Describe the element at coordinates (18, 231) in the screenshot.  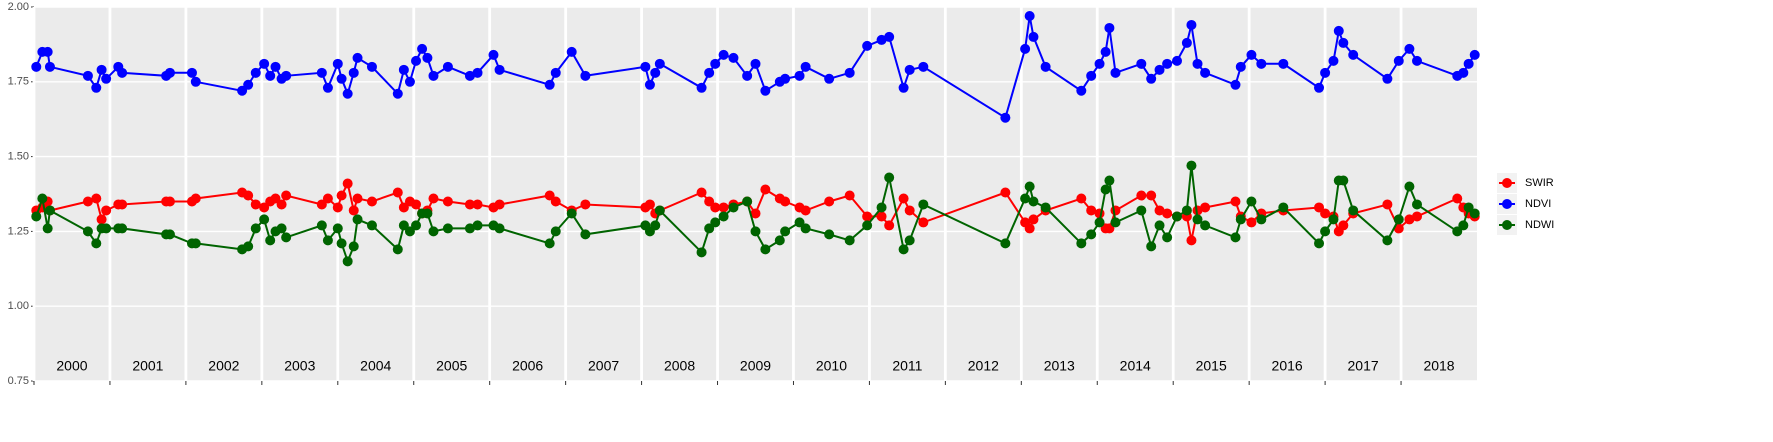
I see `y-tick-label: 1.25` at that location.